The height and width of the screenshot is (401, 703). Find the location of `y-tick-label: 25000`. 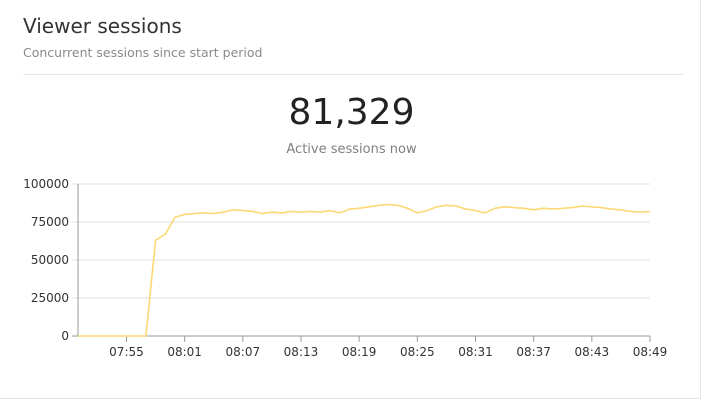

y-tick-label: 25000 is located at coordinates (50, 298).